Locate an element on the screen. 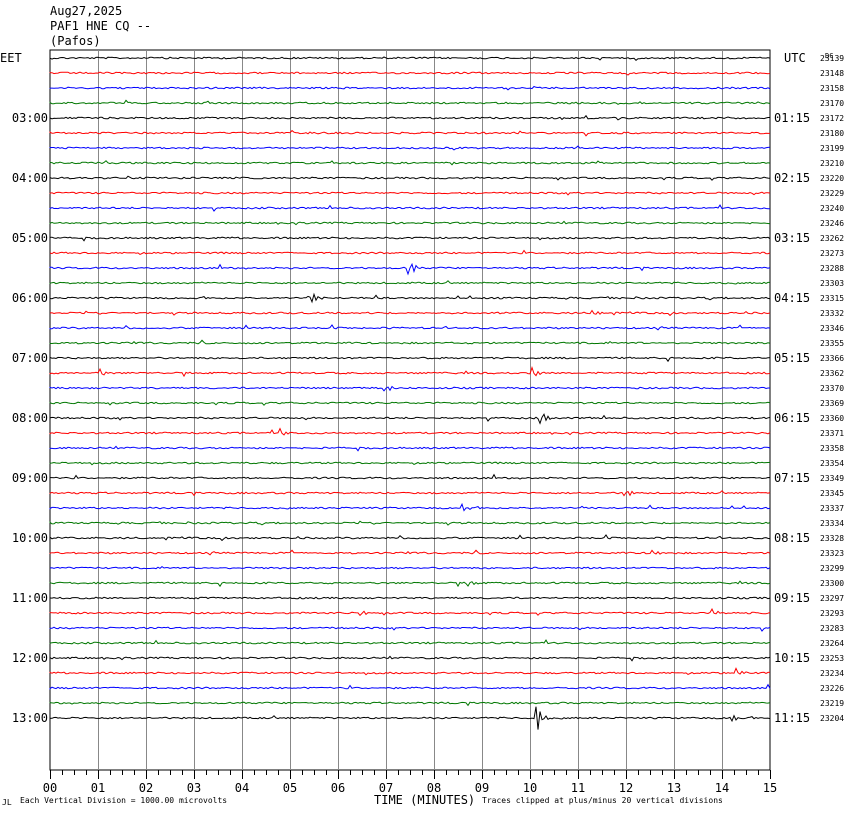 The width and height of the screenshot is (850, 814). right-time-label: 03:15 is located at coordinates (792, 238).